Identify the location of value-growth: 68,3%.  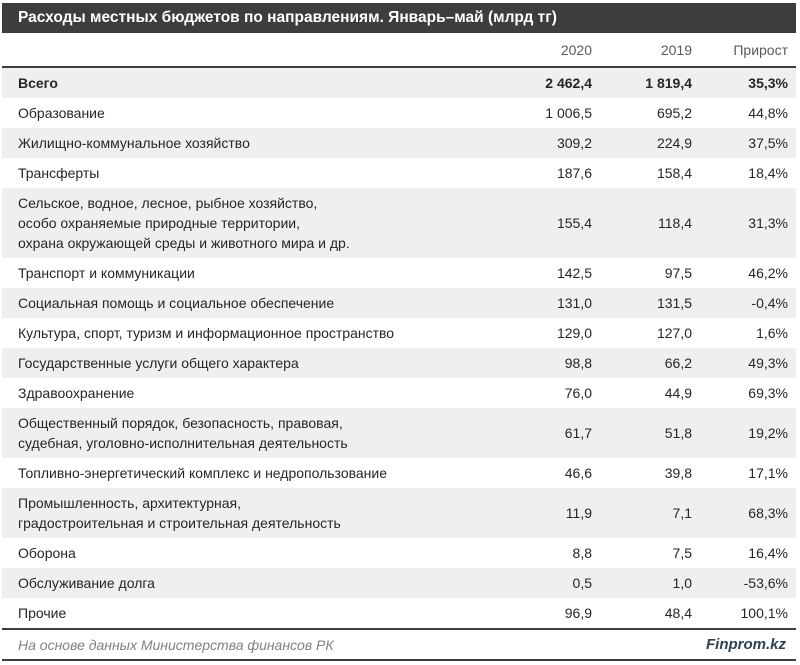
(768, 513).